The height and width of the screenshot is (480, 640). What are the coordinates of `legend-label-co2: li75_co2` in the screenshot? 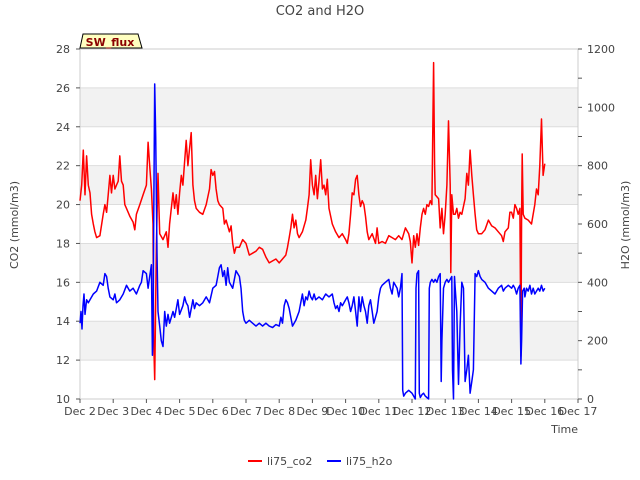 It's located at (289, 461).